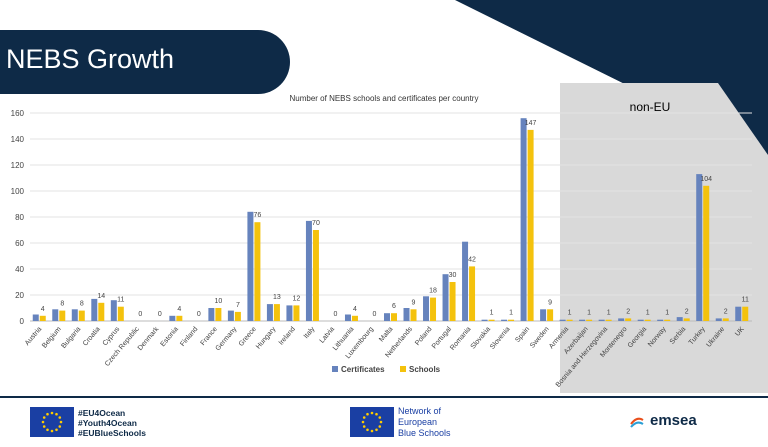  I want to click on x-tick-label: Serbia, so click(678, 336).